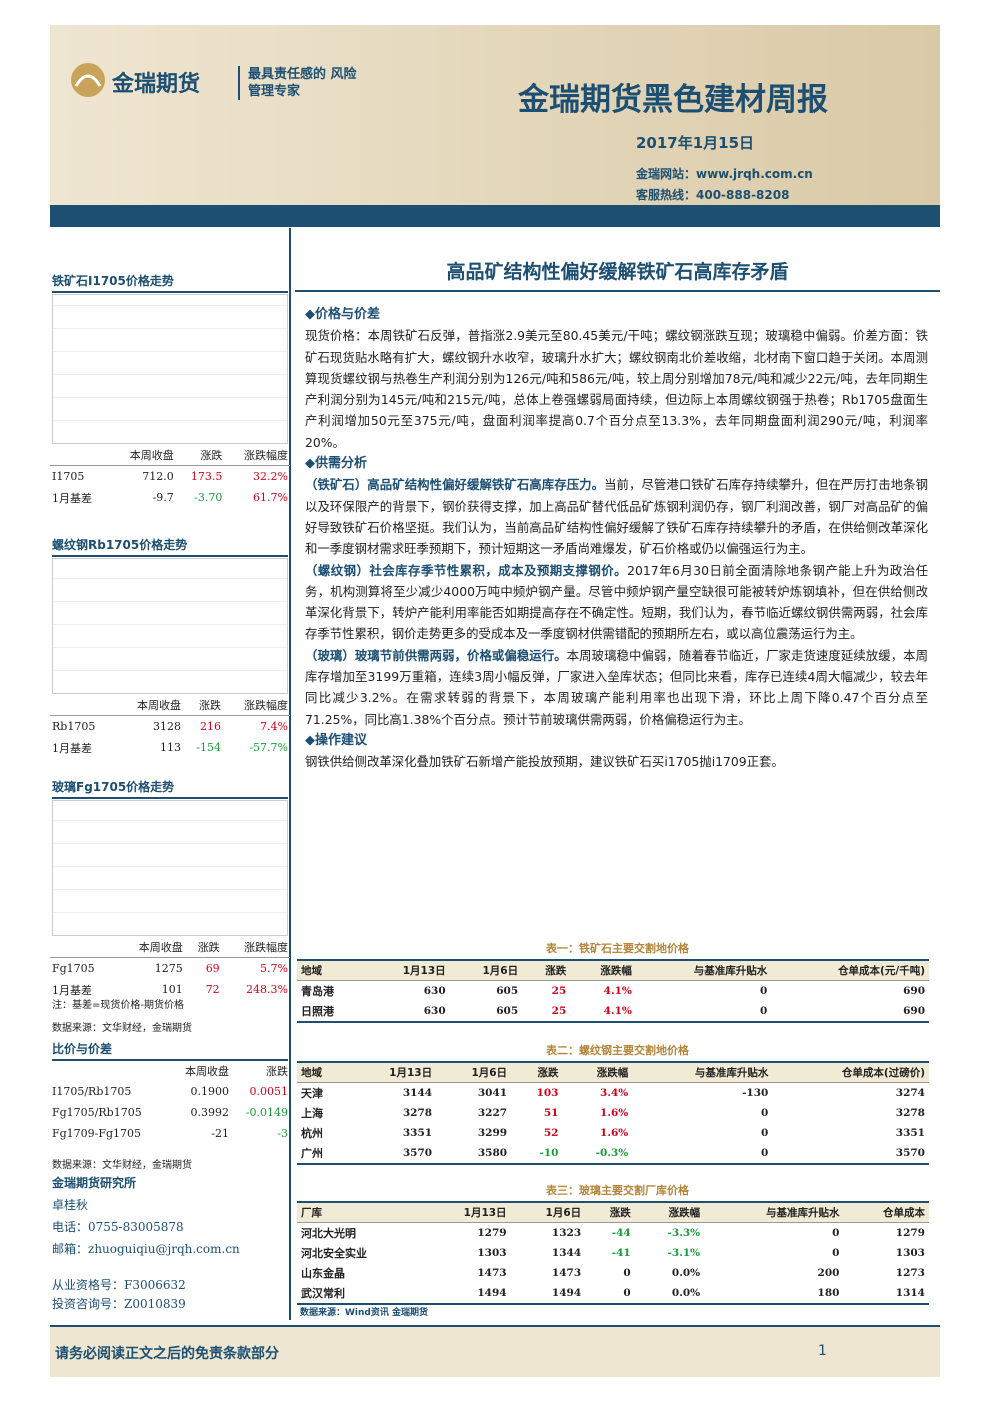 The width and height of the screenshot is (992, 1403). Describe the element at coordinates (713, 195) in the screenshot. I see `hotline: 客服热线：400-888-8208` at that location.